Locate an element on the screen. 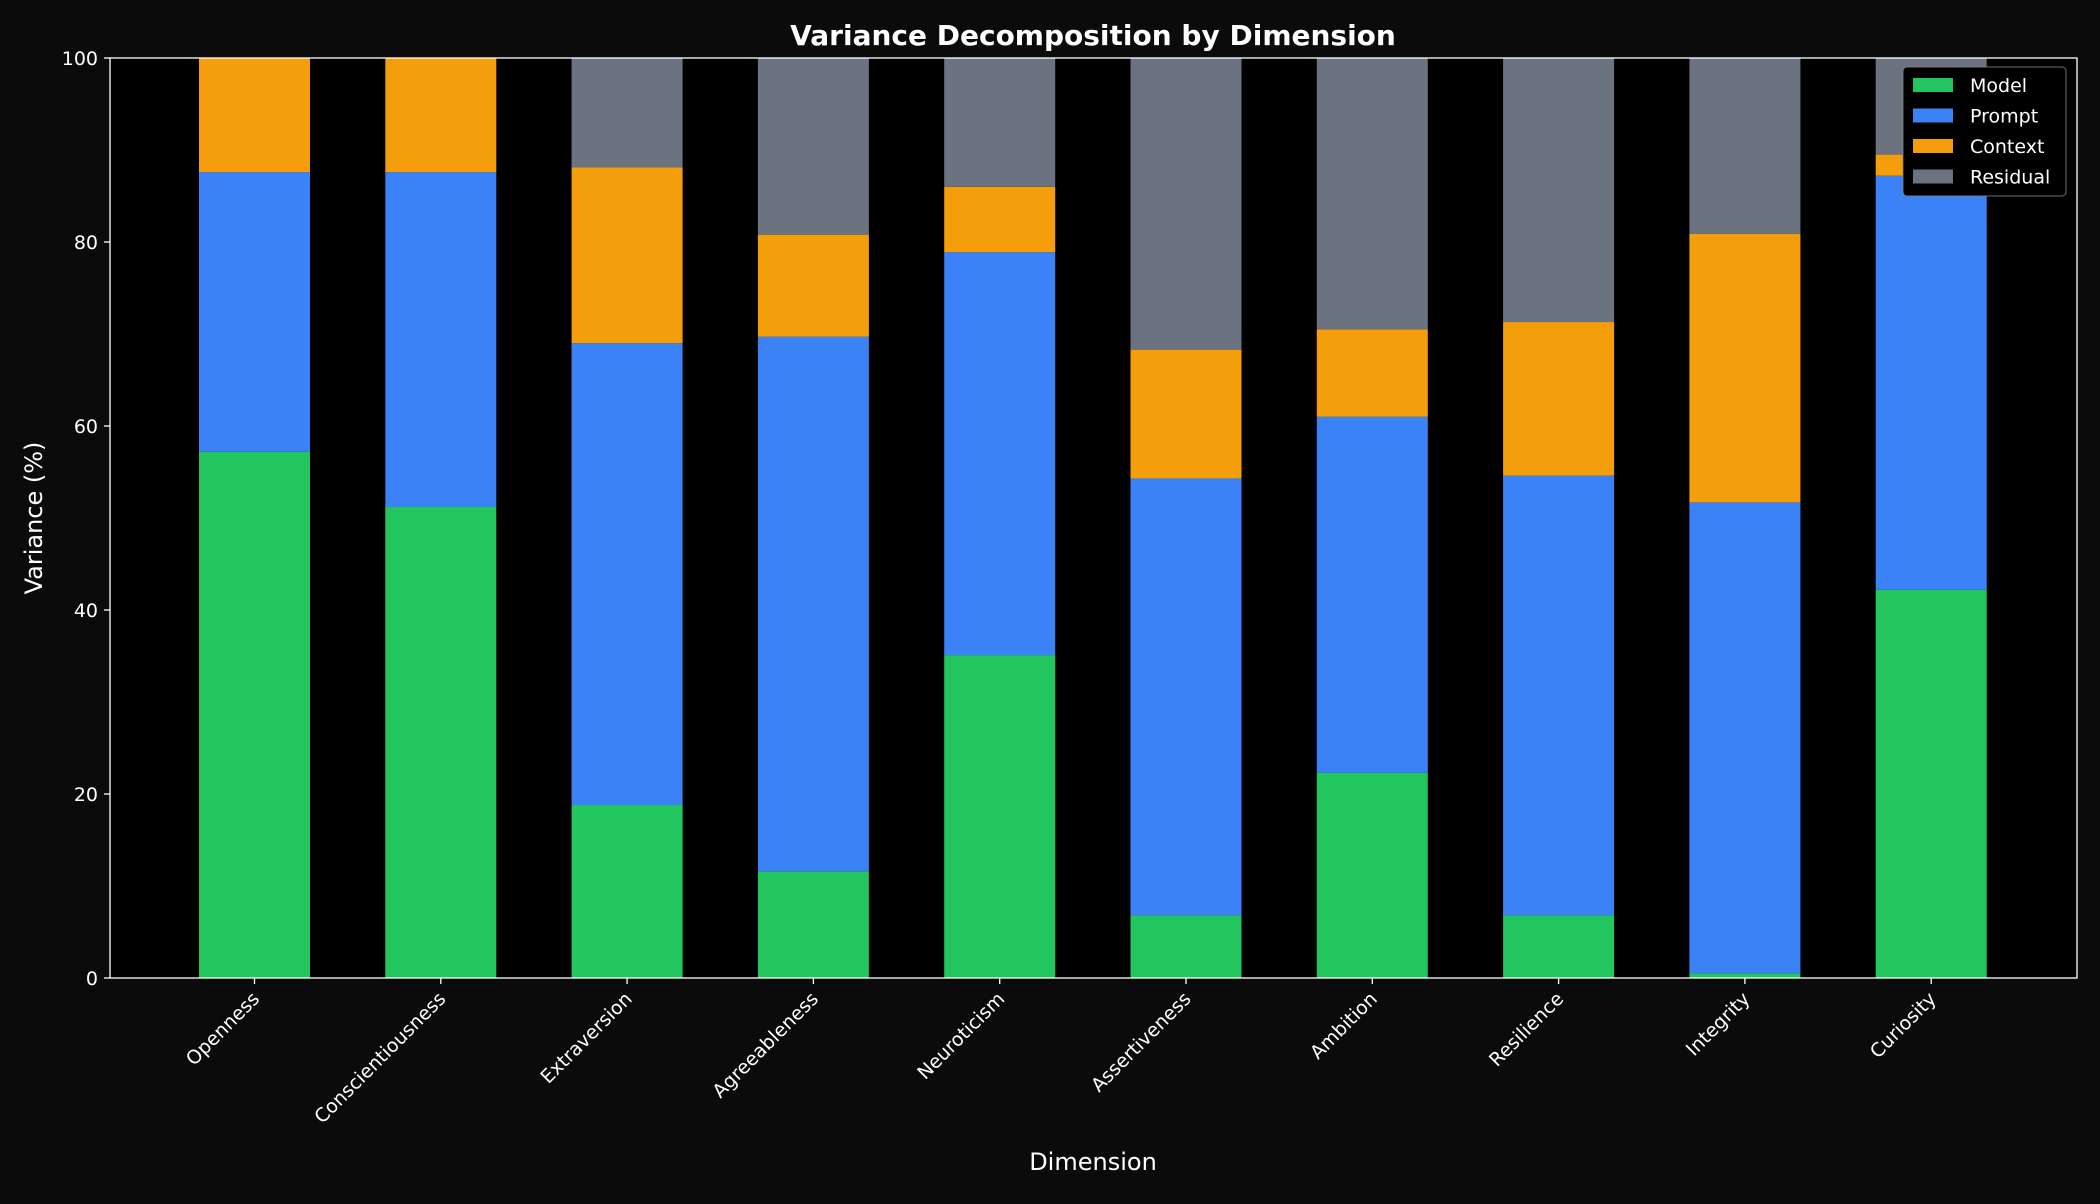  bar-model-integrity is located at coordinates (1745, 975).